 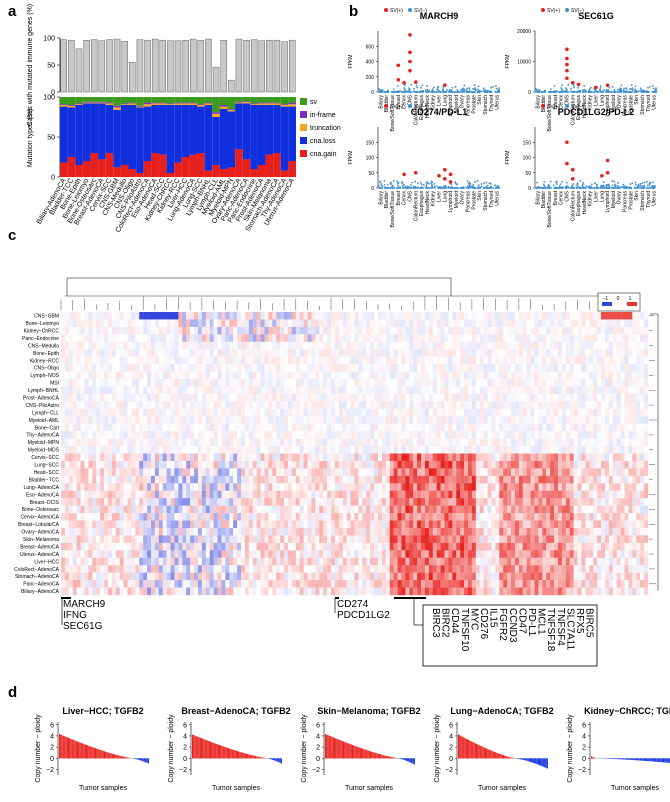 What do you see at coordinates (450, 174) in the screenshot?
I see `b-point-pos` at bounding box center [450, 174].